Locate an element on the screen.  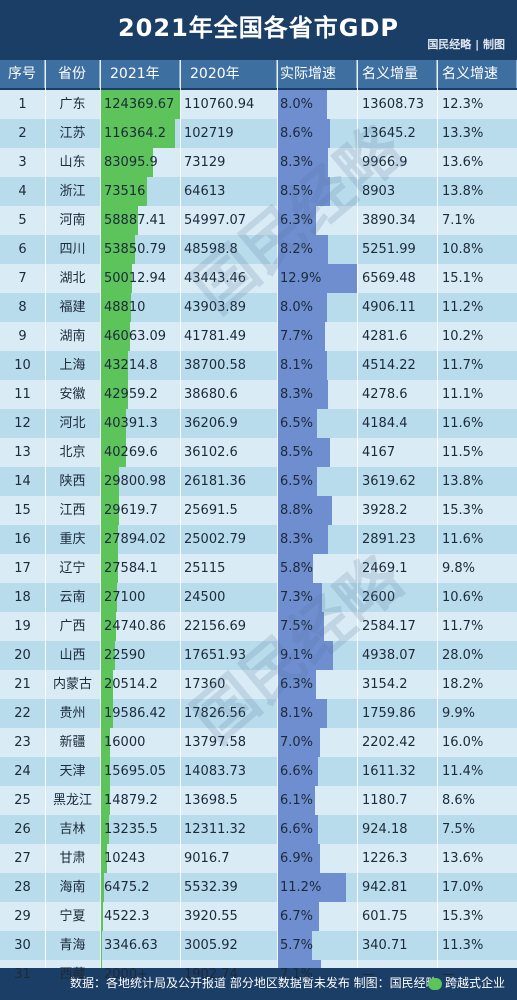
table-cell: 13.8% is located at coordinates (477, 191).